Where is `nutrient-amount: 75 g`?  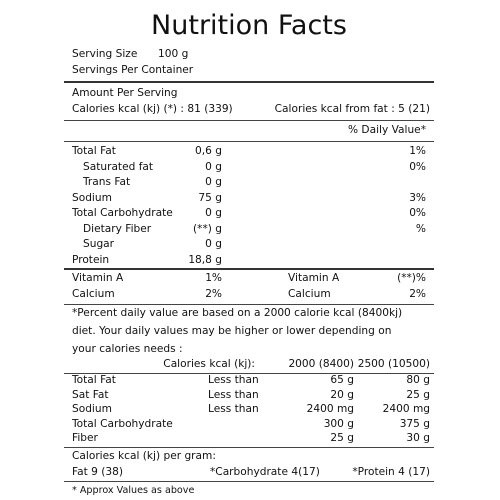
nutrient-amount: 75 g is located at coordinates (210, 197).